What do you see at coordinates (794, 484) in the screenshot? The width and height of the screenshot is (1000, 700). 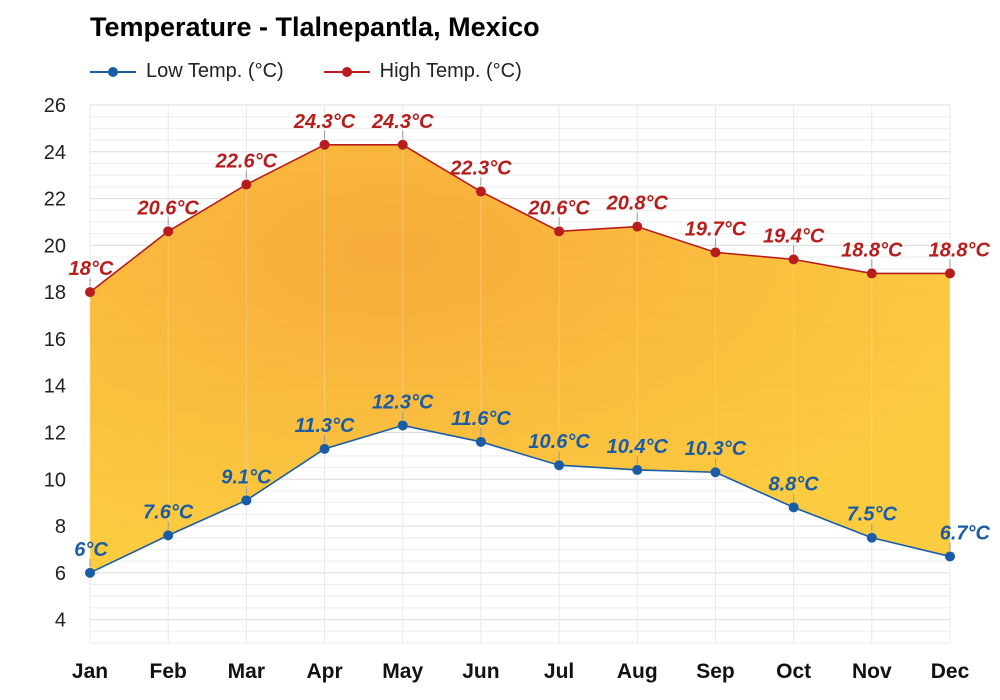 I see `low-temp-data-label: 8.8°C` at bounding box center [794, 484].